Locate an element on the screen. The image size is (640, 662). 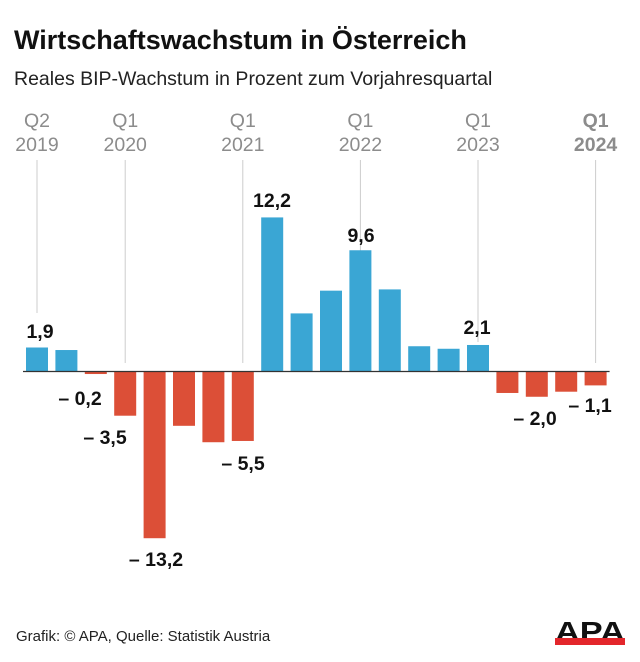
tick-label-year: 2024 is located at coordinates (596, 145).